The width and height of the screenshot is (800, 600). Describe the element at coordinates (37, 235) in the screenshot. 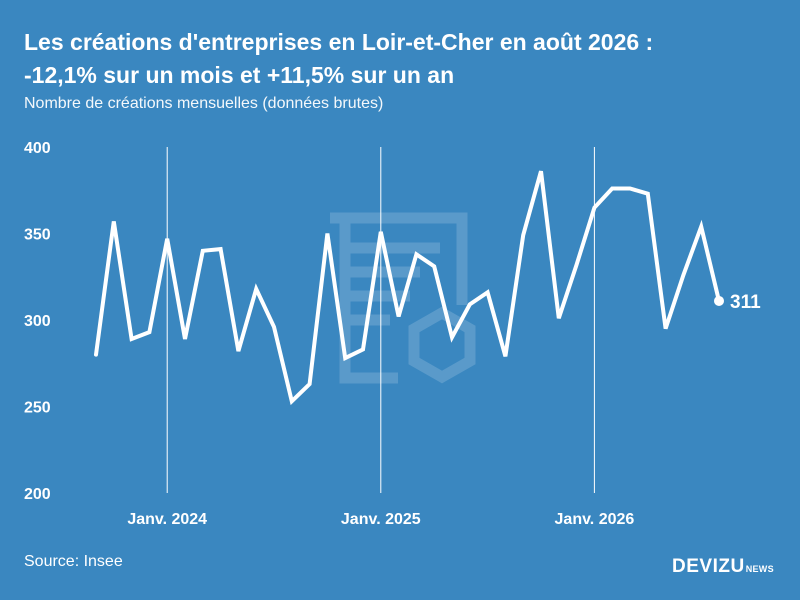

I see `y-tick-label: 350` at that location.